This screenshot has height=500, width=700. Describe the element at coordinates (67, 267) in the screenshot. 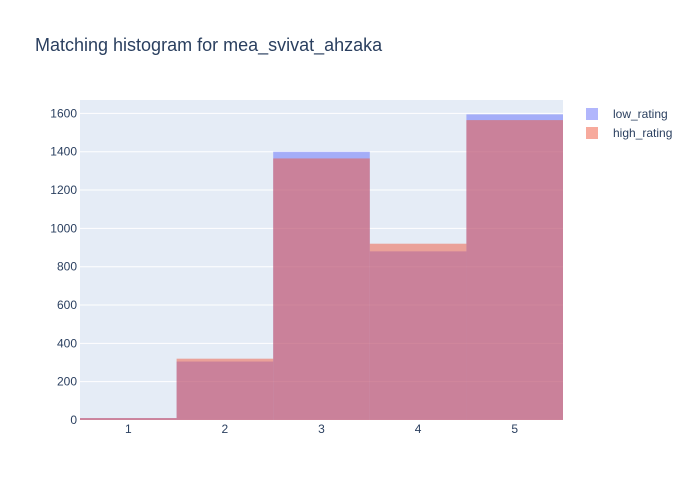

I see `y-tick-label: 800` at that location.